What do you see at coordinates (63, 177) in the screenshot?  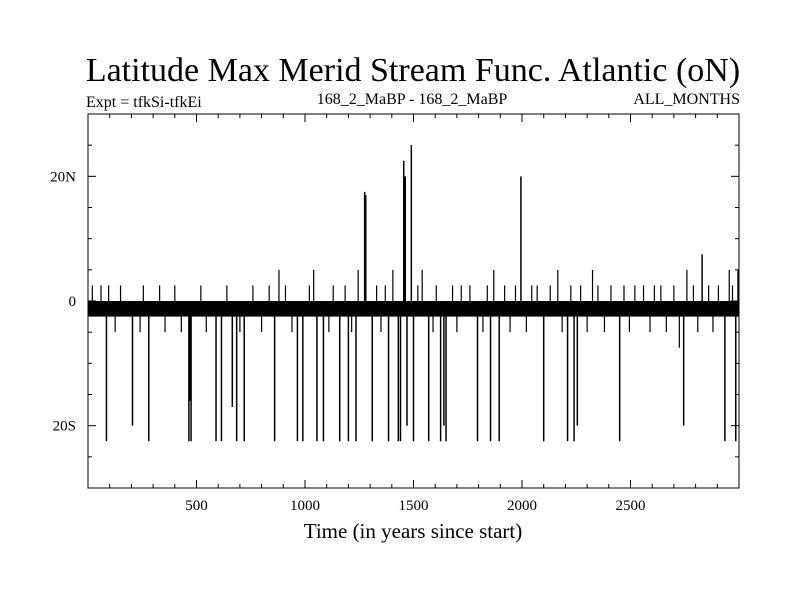 I see `y-tick-label: 20N` at bounding box center [63, 177].